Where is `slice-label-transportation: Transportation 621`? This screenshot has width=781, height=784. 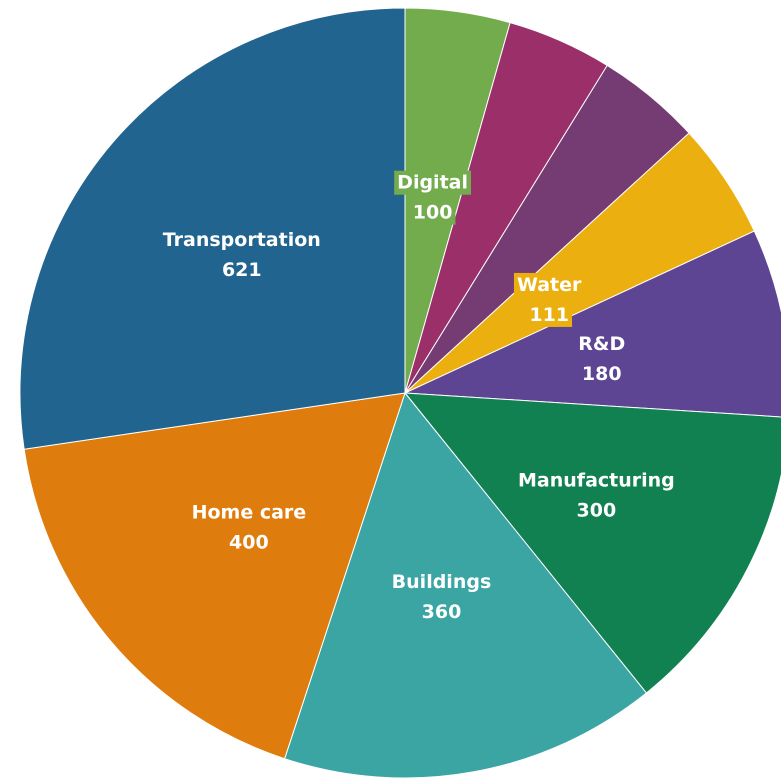 slice-label-transportation: Transportation 621 is located at coordinates (242, 255).